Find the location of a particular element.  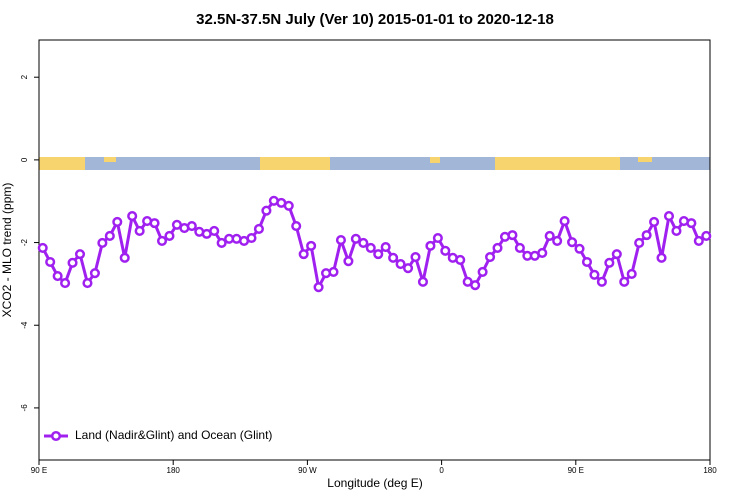

x-axis-label: Longitude (deg E) is located at coordinates (374, 483).